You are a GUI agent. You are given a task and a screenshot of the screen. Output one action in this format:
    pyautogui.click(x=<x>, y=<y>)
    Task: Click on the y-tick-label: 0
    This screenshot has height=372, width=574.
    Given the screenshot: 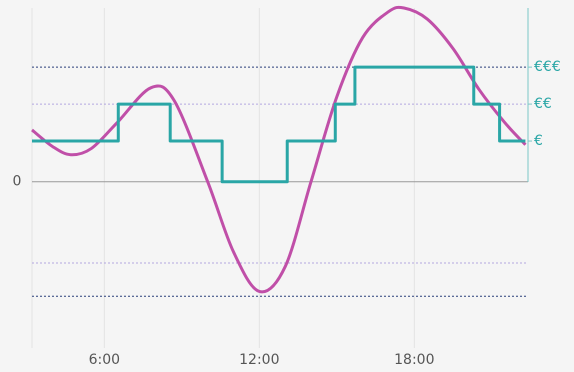 What is the action you would take?
    pyautogui.click(x=17, y=182)
    